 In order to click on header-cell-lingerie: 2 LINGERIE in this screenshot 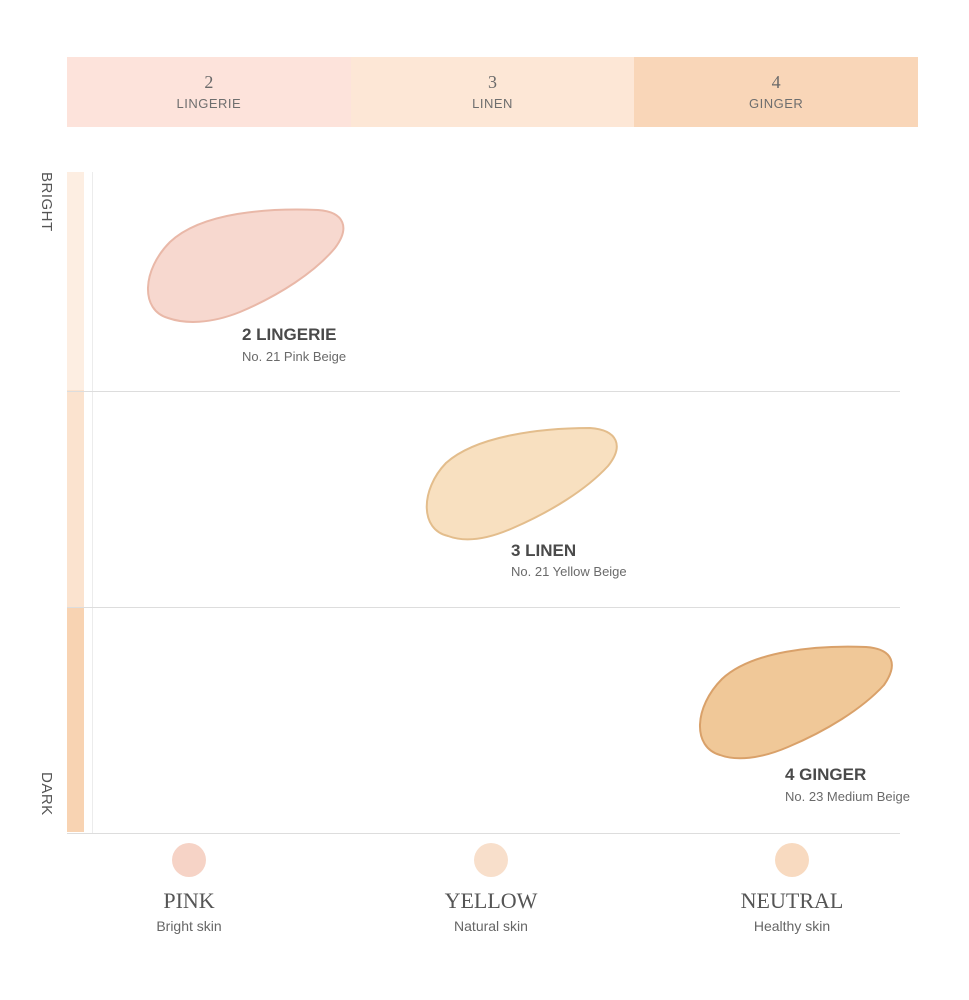, I will do `click(209, 92)`.